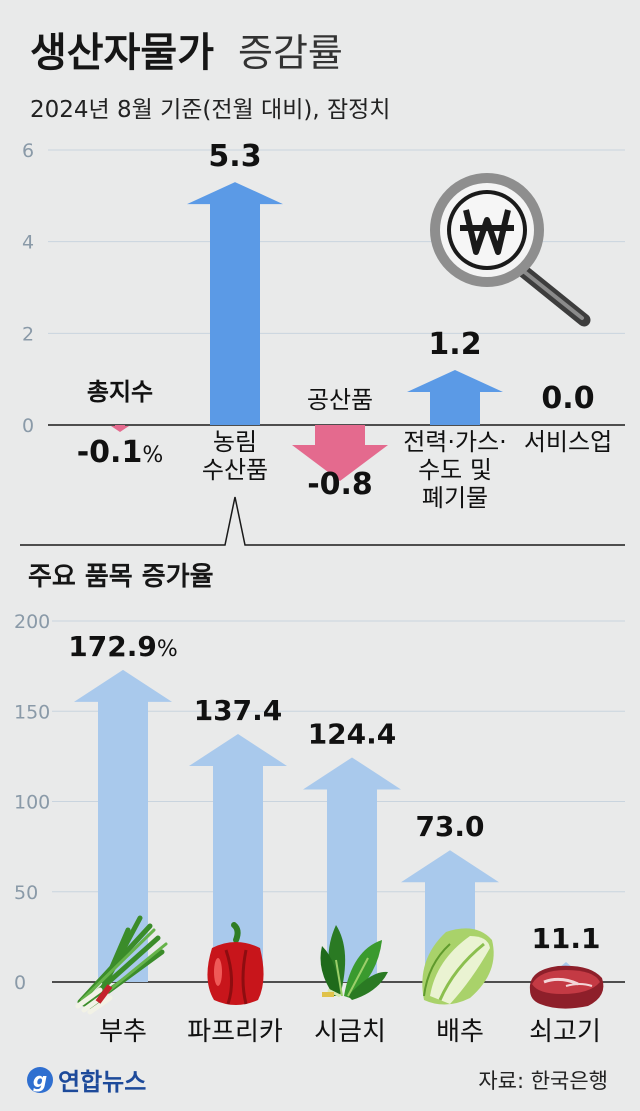  I want to click on chart2-category-label: 부추, so click(123, 1032).